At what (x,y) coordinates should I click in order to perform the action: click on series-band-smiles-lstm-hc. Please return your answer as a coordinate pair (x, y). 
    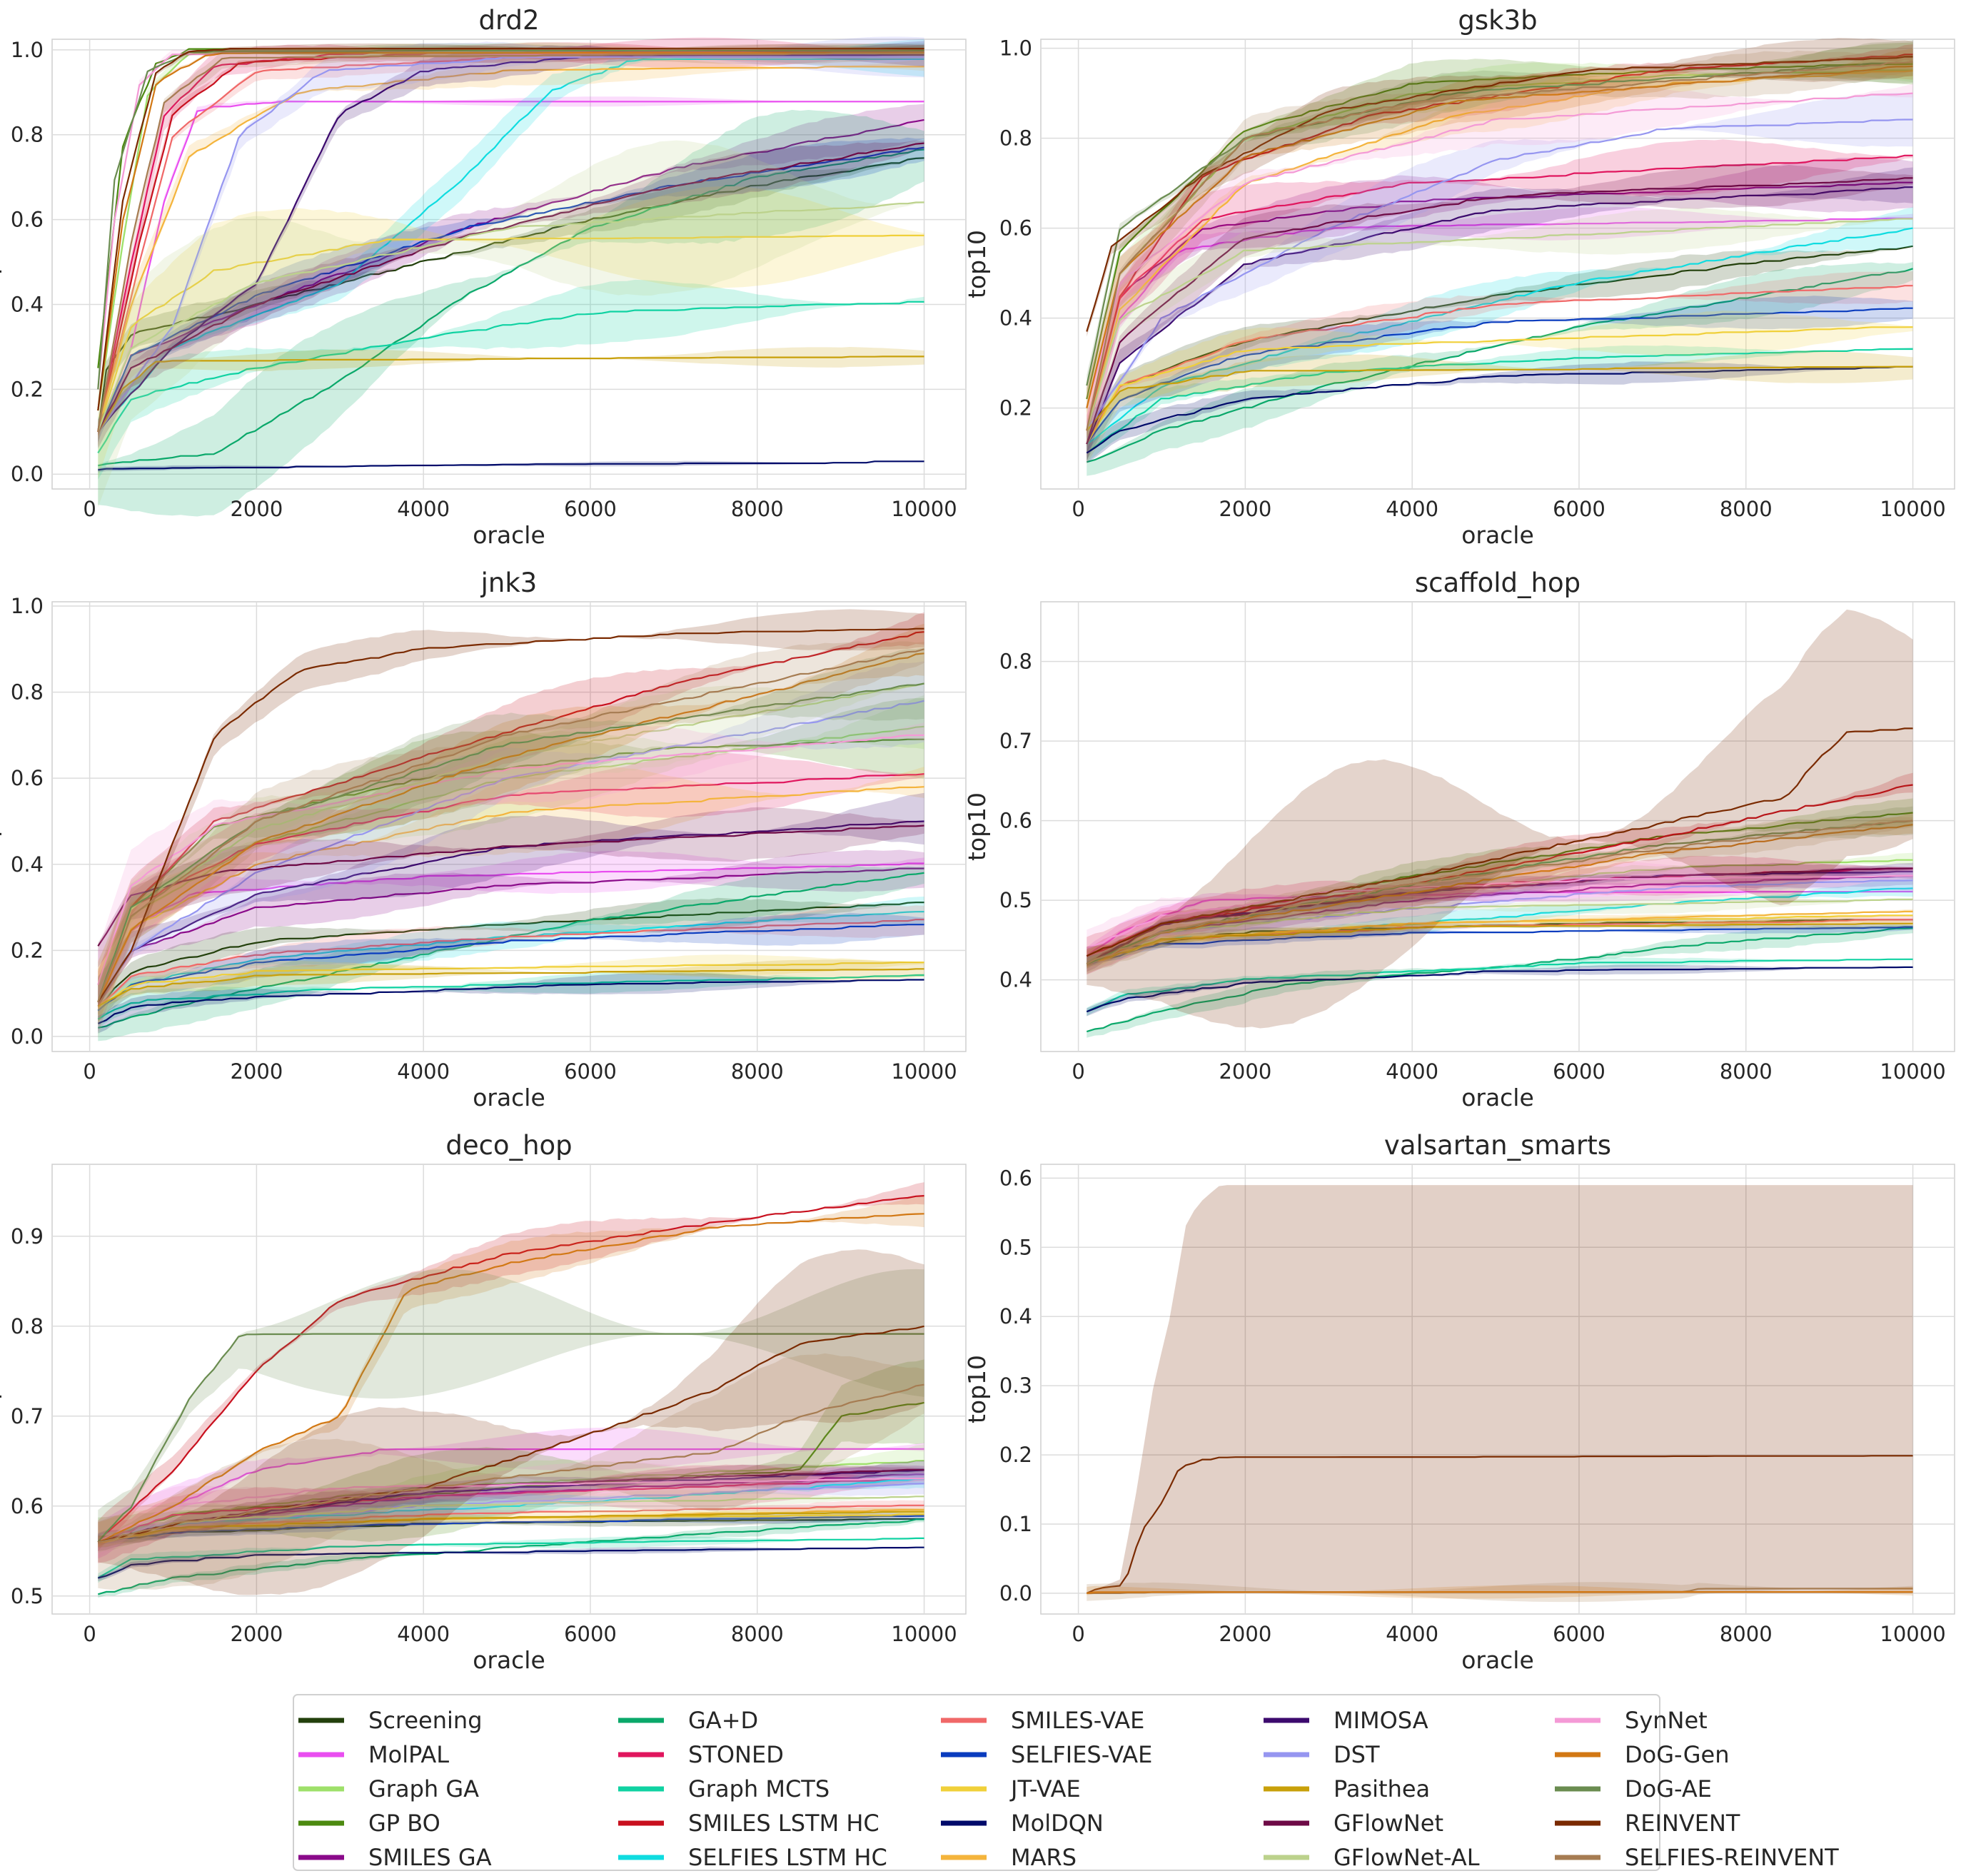
    Looking at the image, I should click on (511, 1367).